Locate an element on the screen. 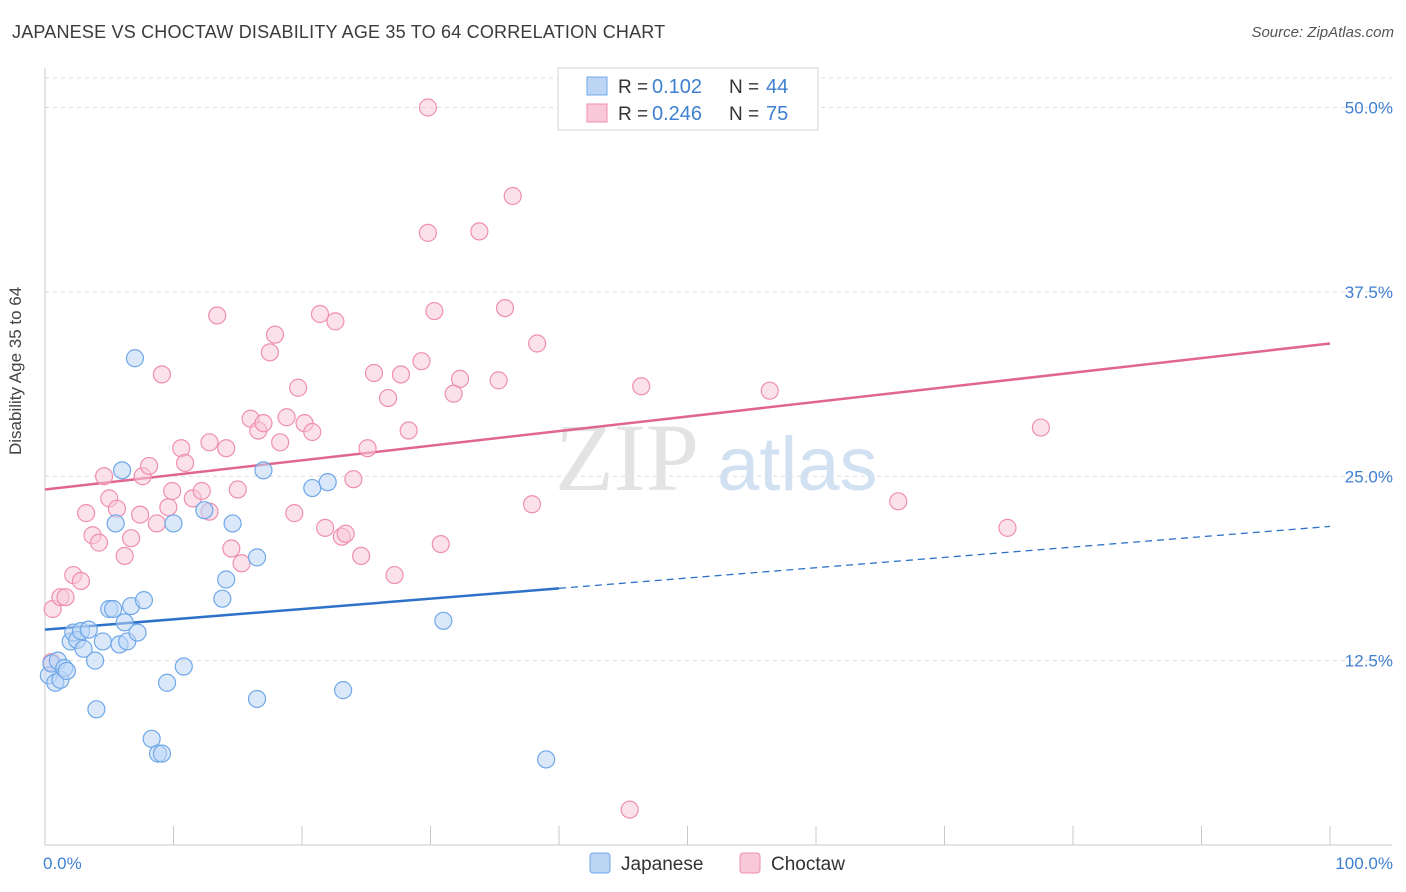  legend-n-value: 75 is located at coordinates (777, 114).